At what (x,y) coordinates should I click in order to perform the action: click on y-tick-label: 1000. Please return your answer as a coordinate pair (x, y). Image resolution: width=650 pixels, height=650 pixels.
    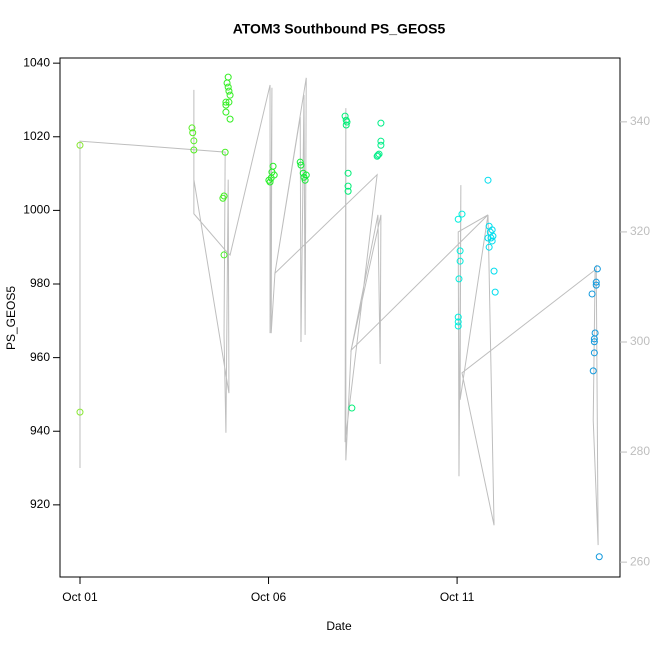
    Looking at the image, I should click on (36, 210).